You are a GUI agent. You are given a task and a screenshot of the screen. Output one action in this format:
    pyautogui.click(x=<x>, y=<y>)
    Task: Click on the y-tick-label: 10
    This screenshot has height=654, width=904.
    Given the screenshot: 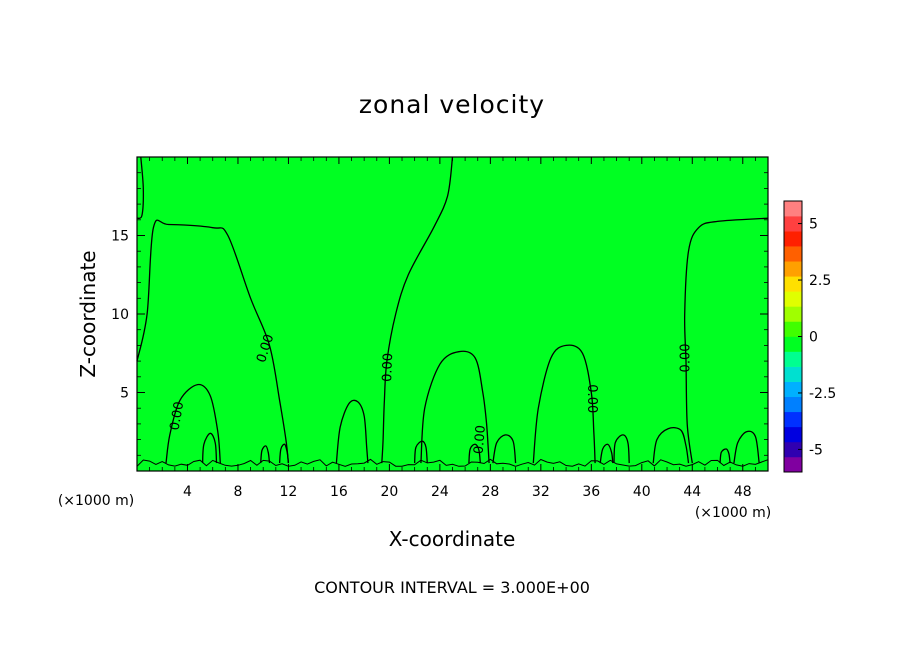 What is the action you would take?
    pyautogui.click(x=120, y=315)
    